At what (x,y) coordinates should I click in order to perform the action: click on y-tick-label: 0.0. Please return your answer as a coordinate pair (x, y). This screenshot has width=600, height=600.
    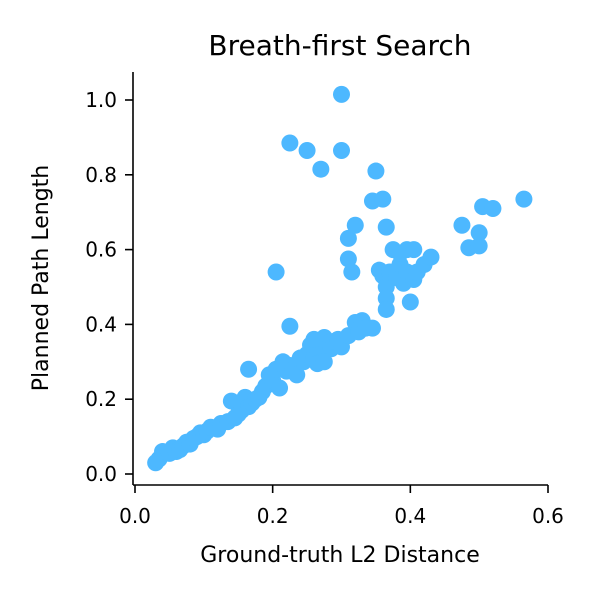
    Looking at the image, I should click on (101, 474).